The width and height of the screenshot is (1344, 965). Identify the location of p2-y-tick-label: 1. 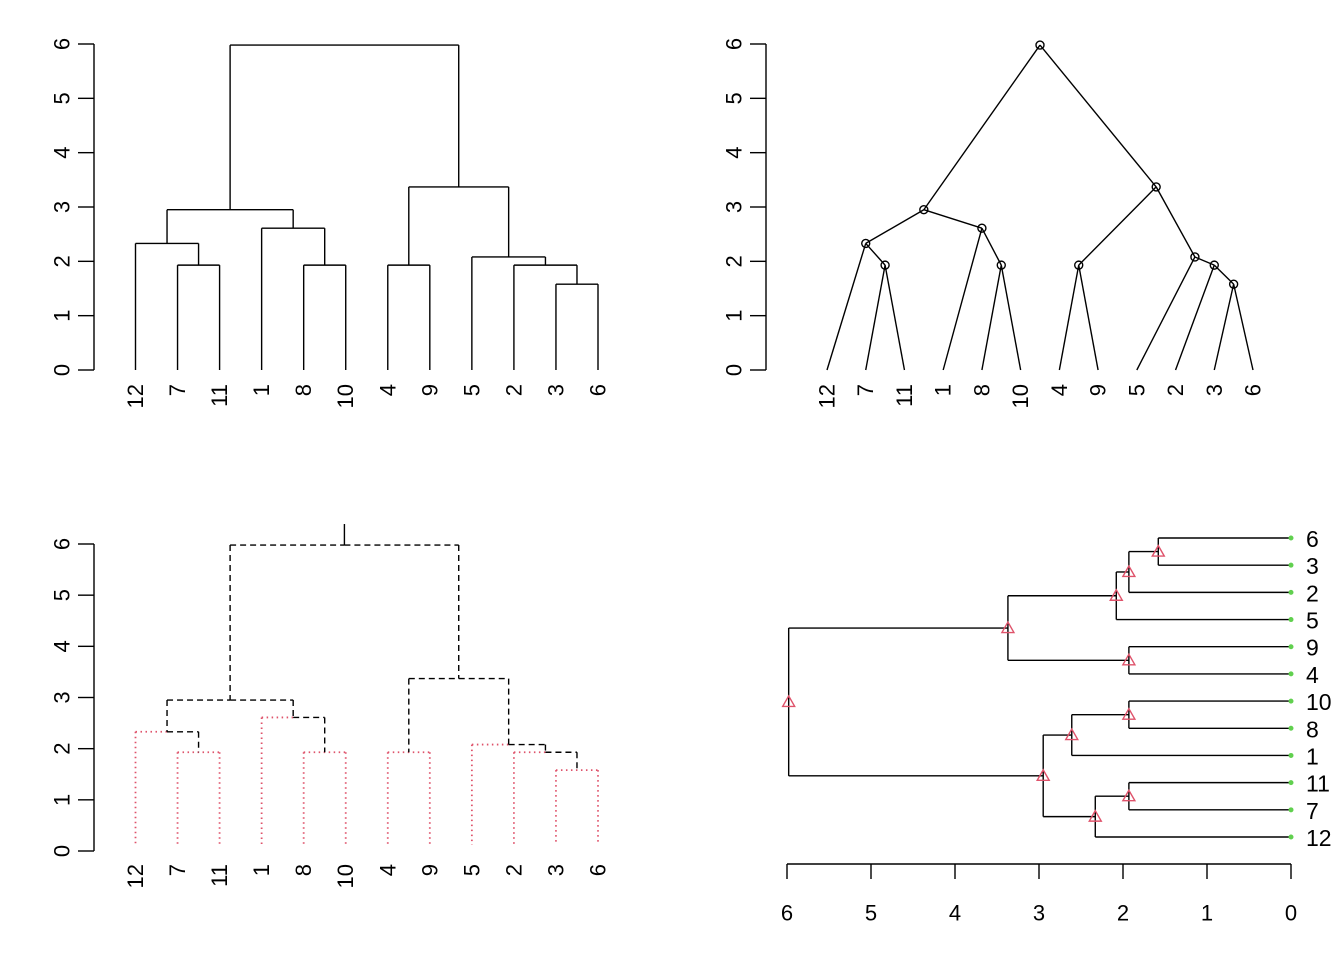
(734, 316).